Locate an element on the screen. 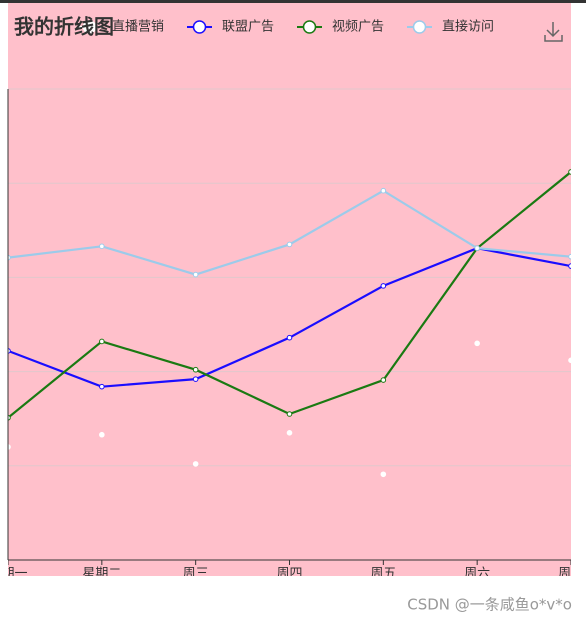 The image size is (586, 624). watermark: CSDN @一条咸鱼o*v*o is located at coordinates (489, 605).